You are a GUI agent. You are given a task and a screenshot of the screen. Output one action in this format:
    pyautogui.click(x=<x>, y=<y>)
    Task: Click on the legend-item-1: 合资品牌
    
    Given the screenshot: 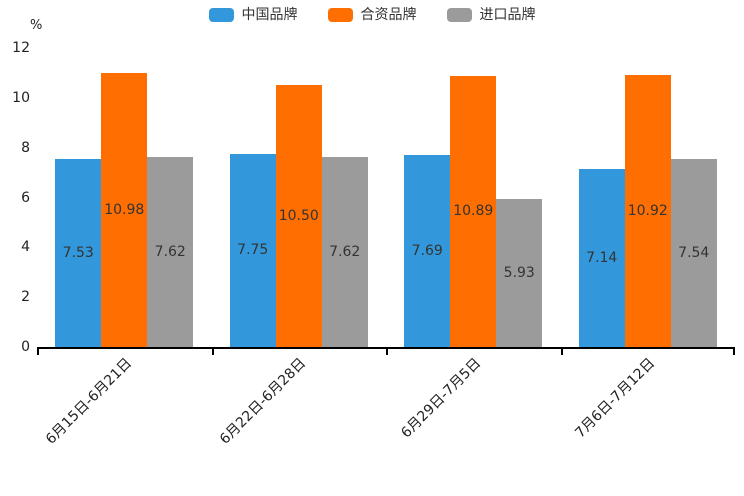 What is the action you would take?
    pyautogui.click(x=372, y=15)
    